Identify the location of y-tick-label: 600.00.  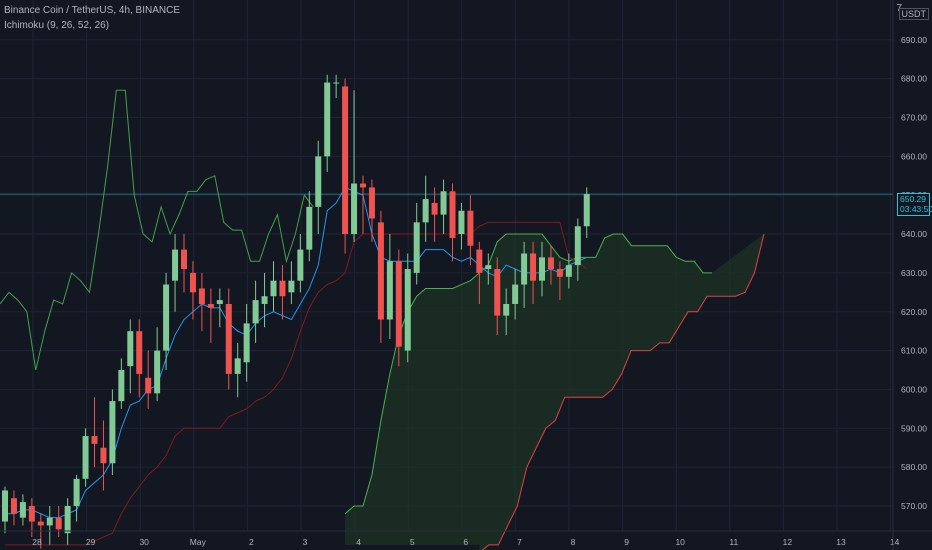
(914, 389).